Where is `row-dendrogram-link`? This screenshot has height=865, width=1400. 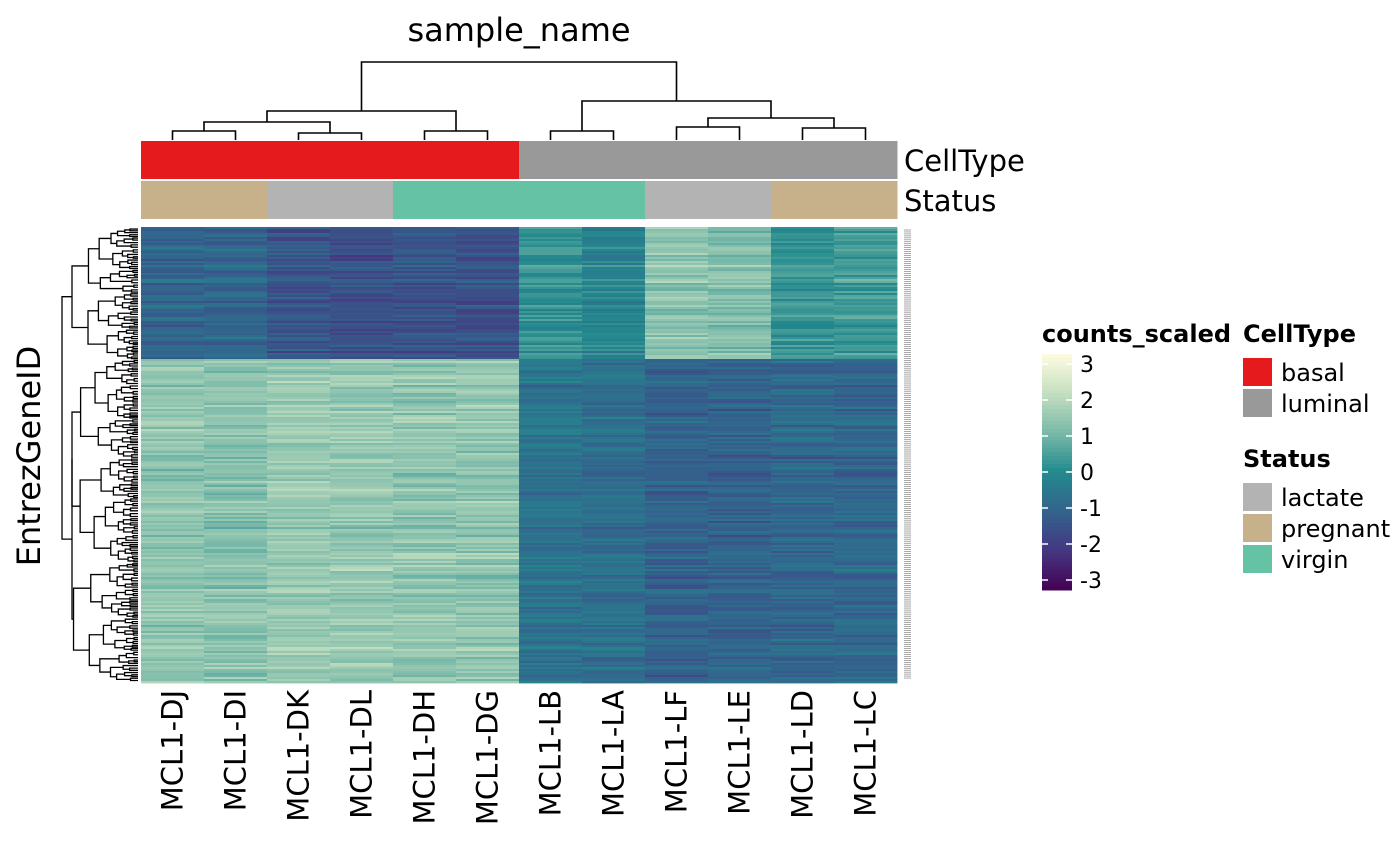
row-dendrogram-link is located at coordinates (133, 437).